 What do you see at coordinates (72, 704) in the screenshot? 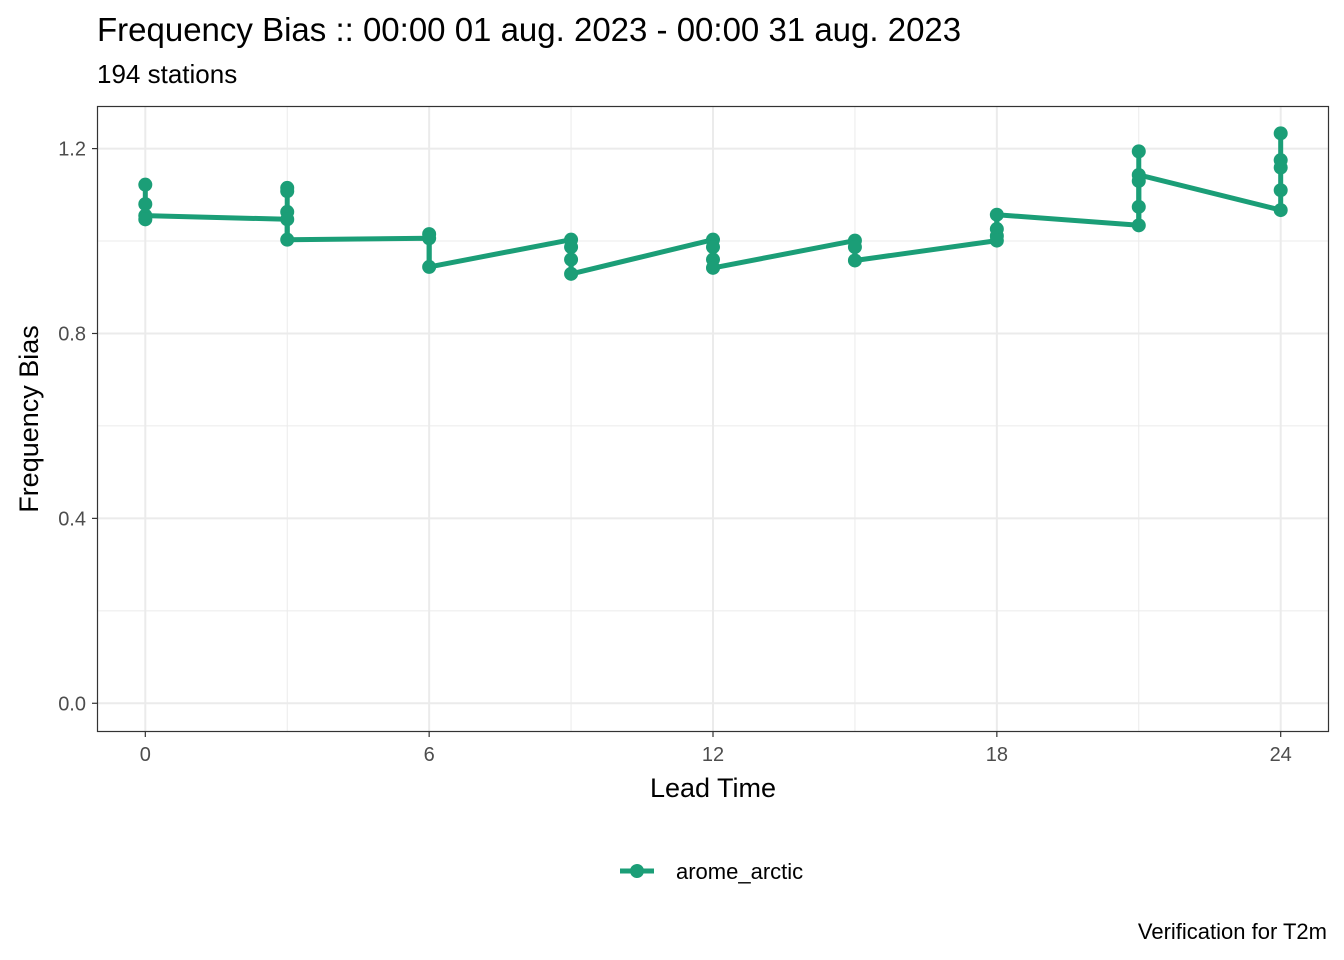
I see `y-tick-label: 0.0` at bounding box center [72, 704].